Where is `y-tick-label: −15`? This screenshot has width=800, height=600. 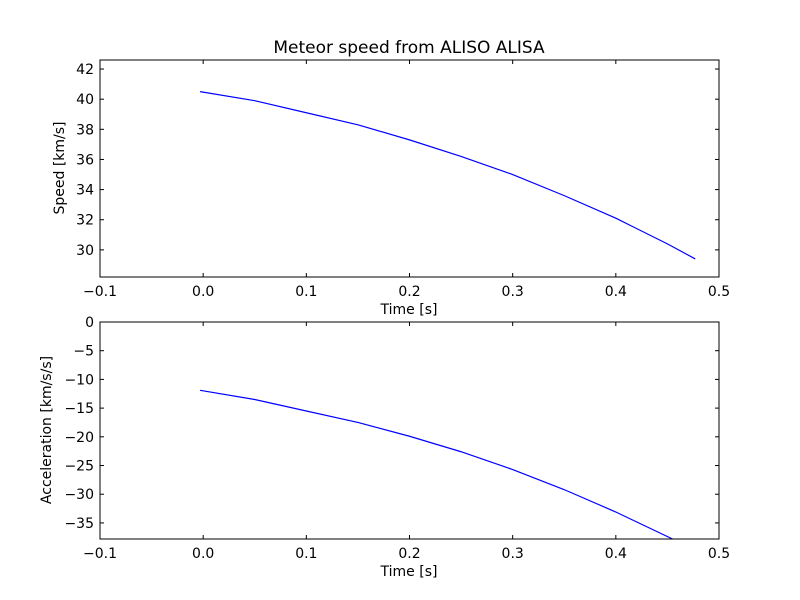
y-tick-label: −15 is located at coordinates (79, 409).